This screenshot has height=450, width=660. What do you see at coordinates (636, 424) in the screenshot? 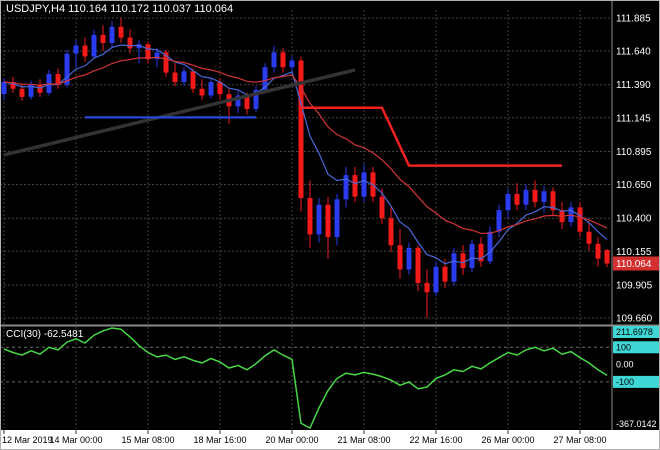
I see `indicator-axis-label: -367.0142` at bounding box center [636, 424].